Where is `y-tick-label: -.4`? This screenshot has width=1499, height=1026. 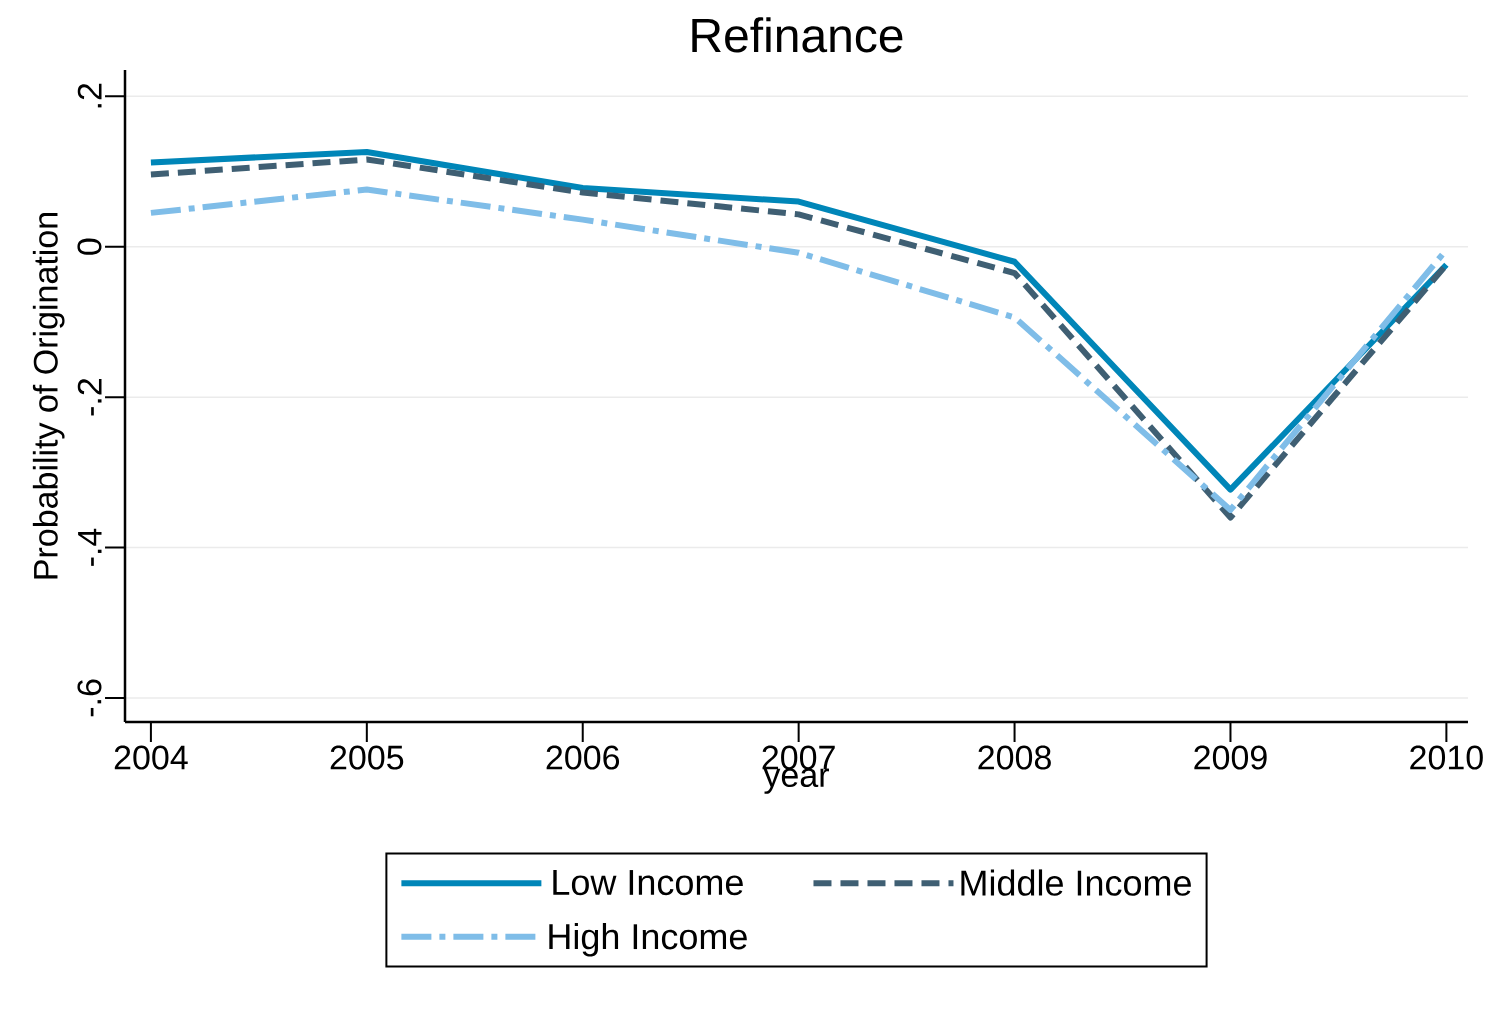
y-tick-label: -.4 is located at coordinates (90, 547).